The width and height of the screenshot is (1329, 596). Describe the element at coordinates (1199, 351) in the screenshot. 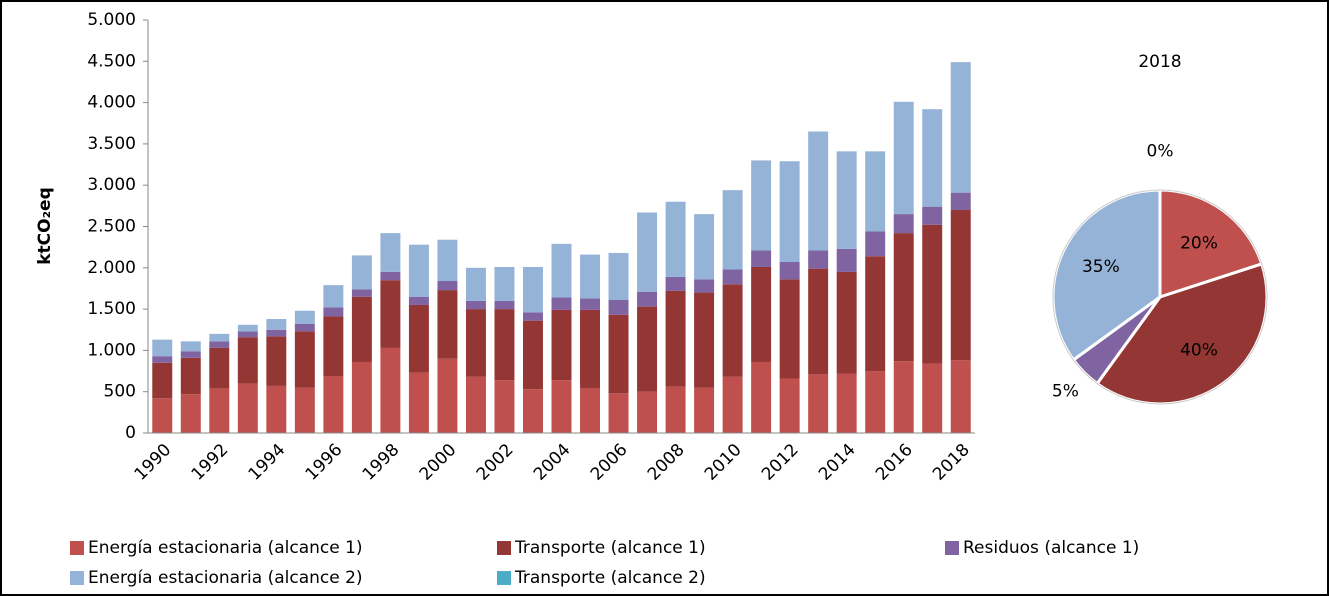

I see `pie-label: 40%` at that location.